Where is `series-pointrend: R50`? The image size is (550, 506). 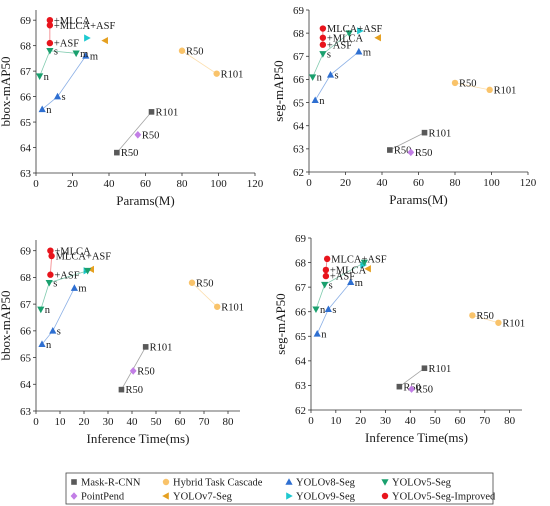
series-pointrend: R50 is located at coordinates (142, 372).